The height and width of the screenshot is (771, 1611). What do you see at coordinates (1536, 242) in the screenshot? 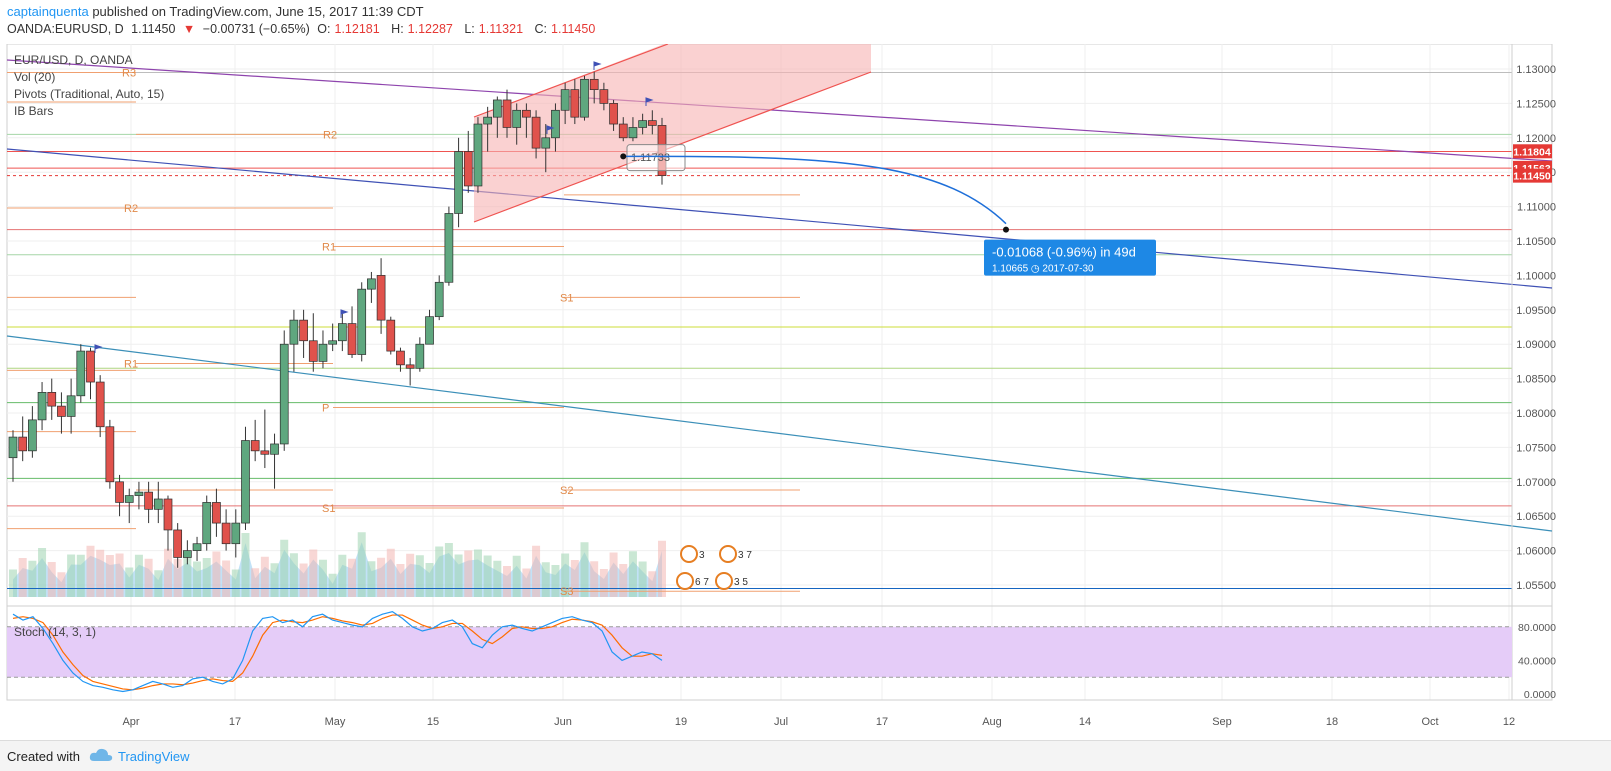
I see `price-tick-label: 1.10500` at bounding box center [1536, 242].